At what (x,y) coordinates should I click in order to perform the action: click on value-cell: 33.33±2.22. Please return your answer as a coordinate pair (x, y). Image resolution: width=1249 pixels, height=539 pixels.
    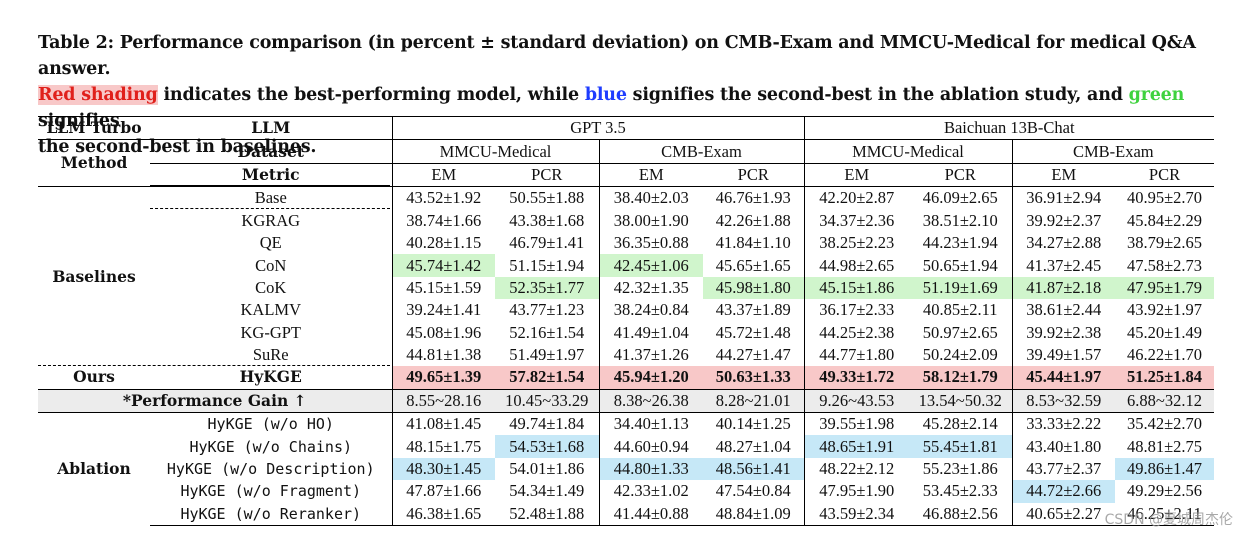
    Looking at the image, I should click on (1063, 424).